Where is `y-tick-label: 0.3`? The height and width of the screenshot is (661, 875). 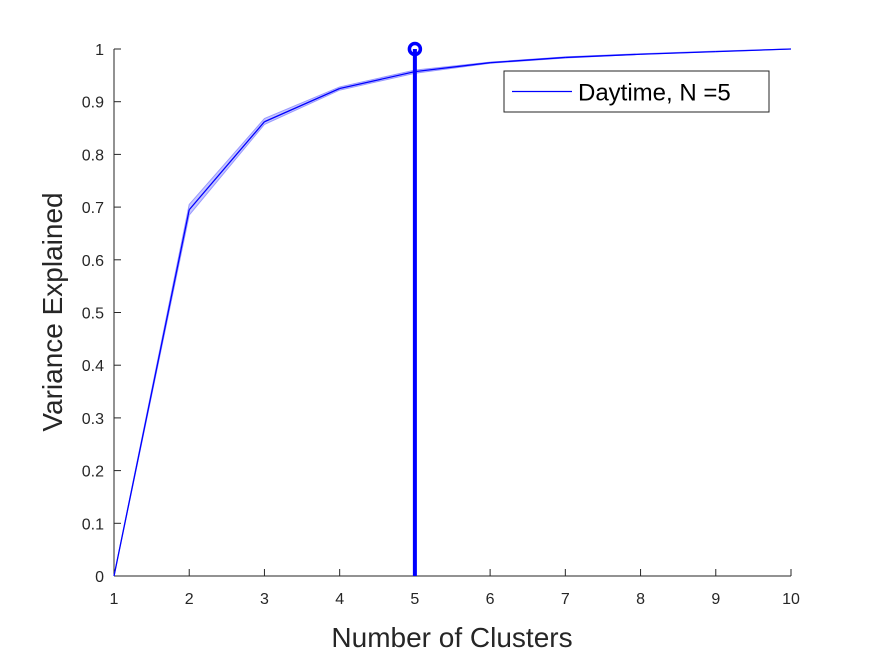
y-tick-label: 0.3 is located at coordinates (93, 419).